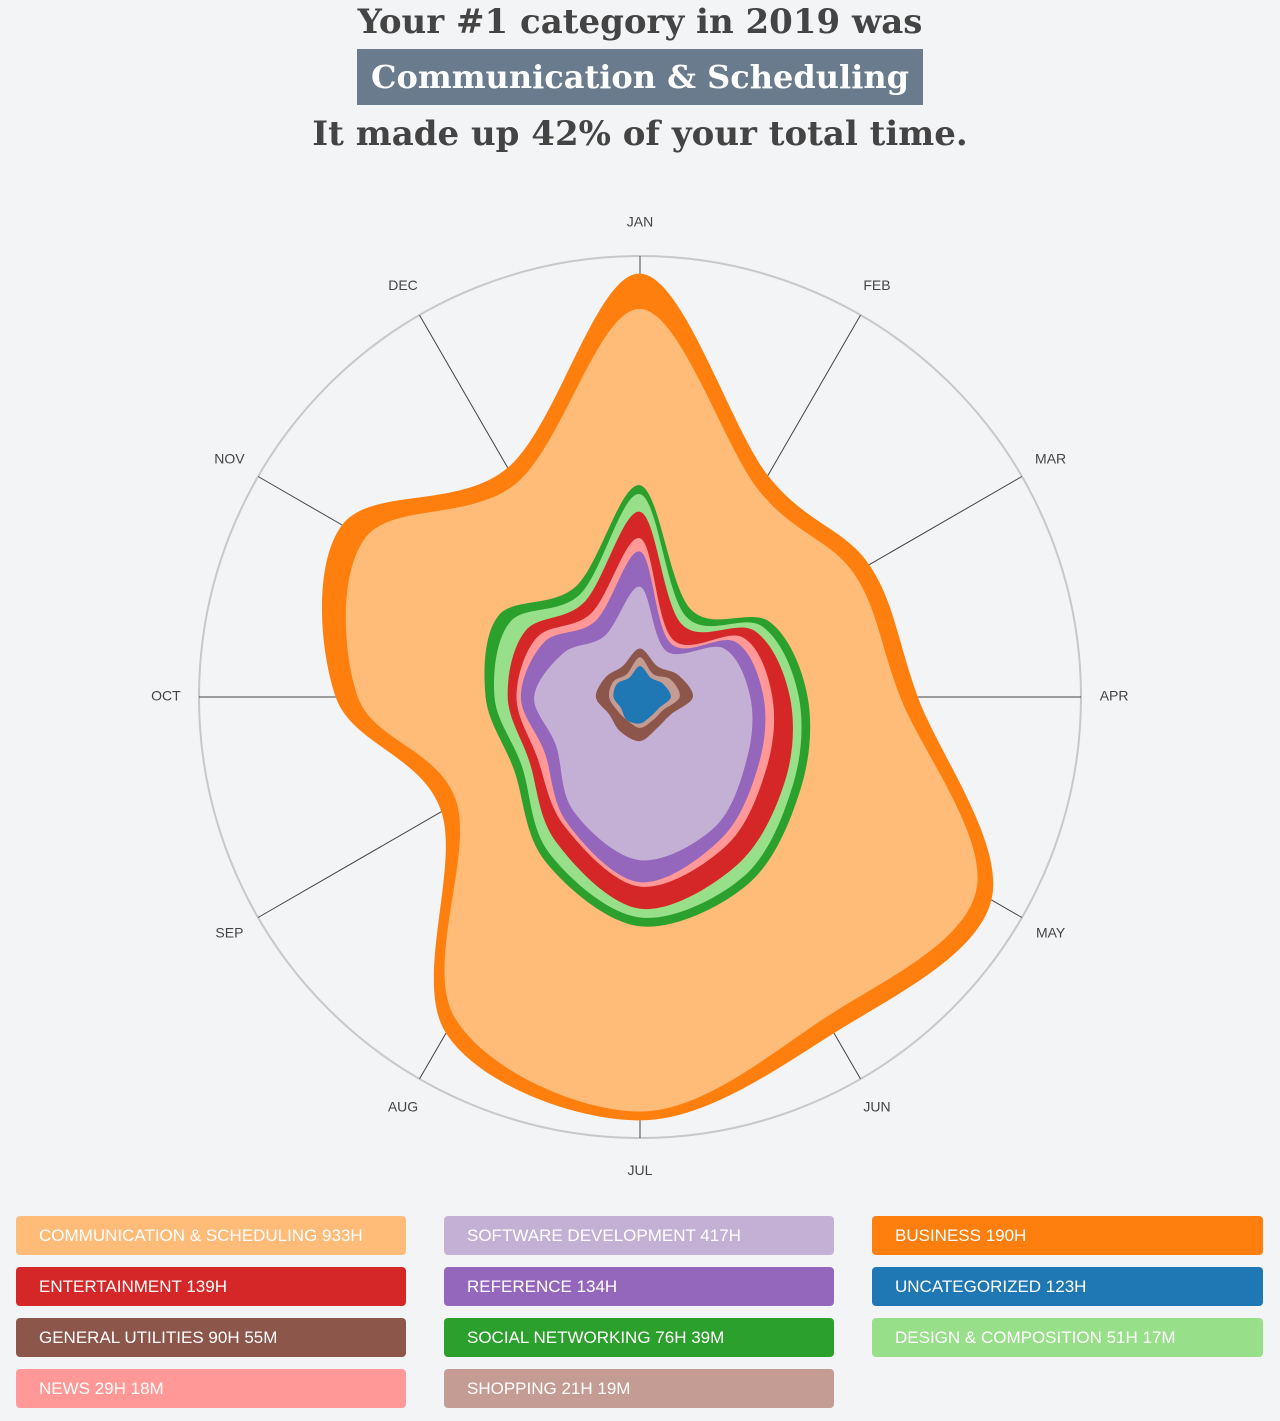  I want to click on hero-category-wrap: Communication & Scheduling, so click(640, 77).